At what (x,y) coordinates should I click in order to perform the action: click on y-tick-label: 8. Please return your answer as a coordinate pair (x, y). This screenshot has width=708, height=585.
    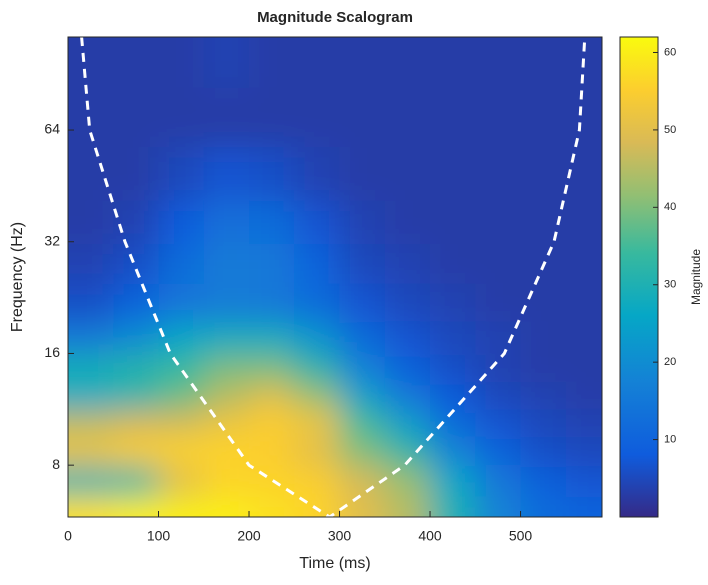
    Looking at the image, I should click on (56, 464).